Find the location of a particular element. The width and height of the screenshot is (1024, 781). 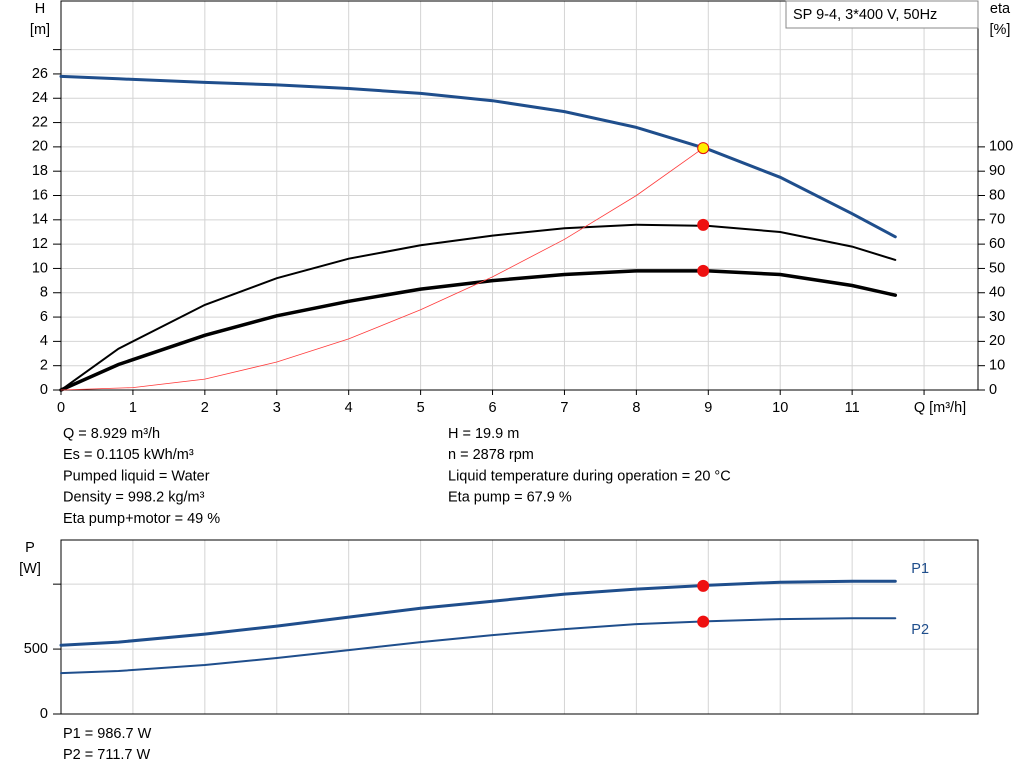

y-tick-label: 10 is located at coordinates (40, 268).